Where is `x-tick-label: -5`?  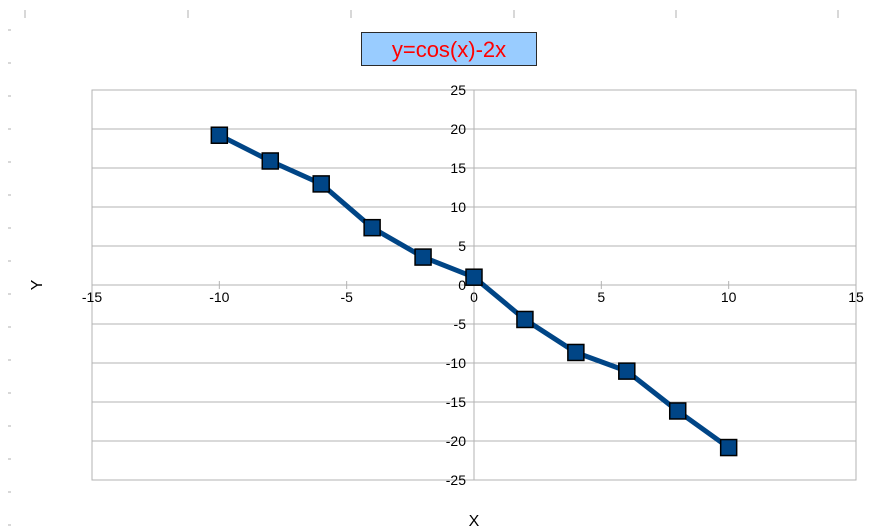
x-tick-label: -5 is located at coordinates (346, 297).